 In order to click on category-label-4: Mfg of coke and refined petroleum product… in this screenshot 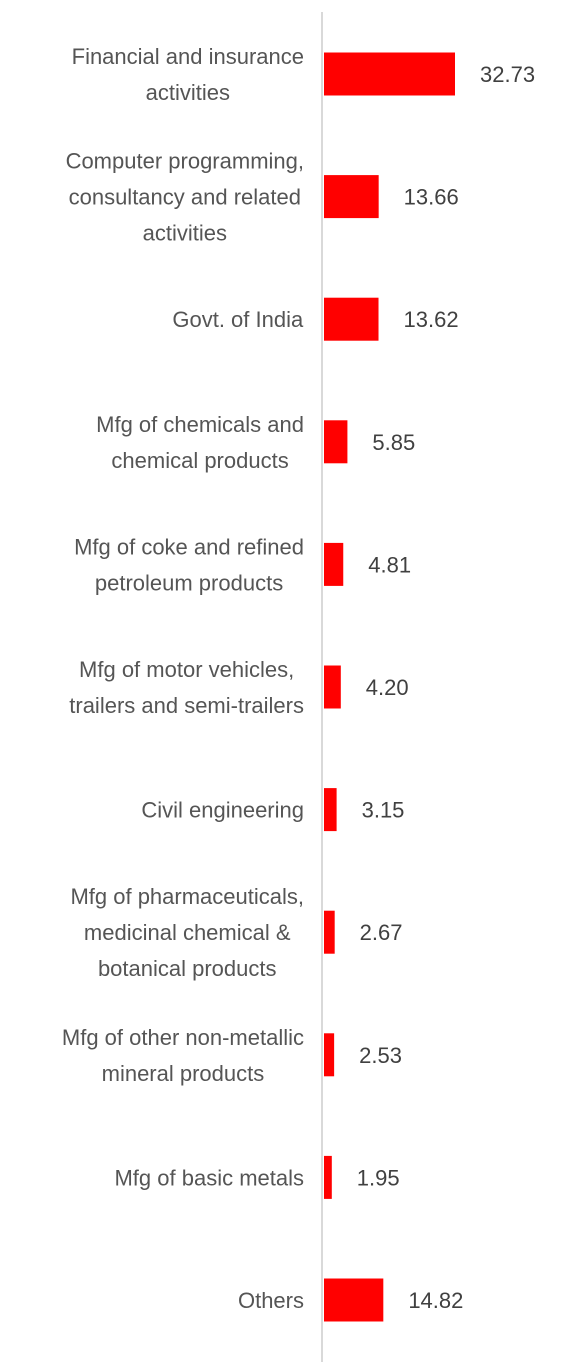, I will do `click(189, 564)`.